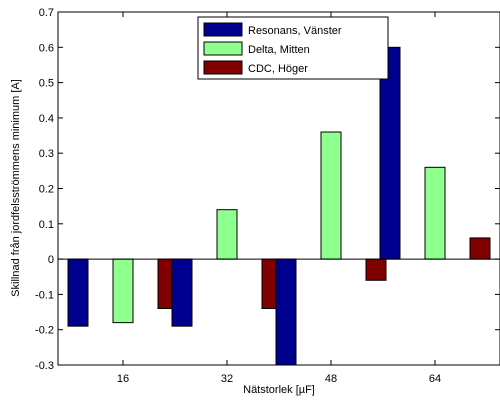 Image resolution: width=500 pixels, height=400 pixels. I want to click on legend-label: Resonans, Vänster, so click(295, 31).